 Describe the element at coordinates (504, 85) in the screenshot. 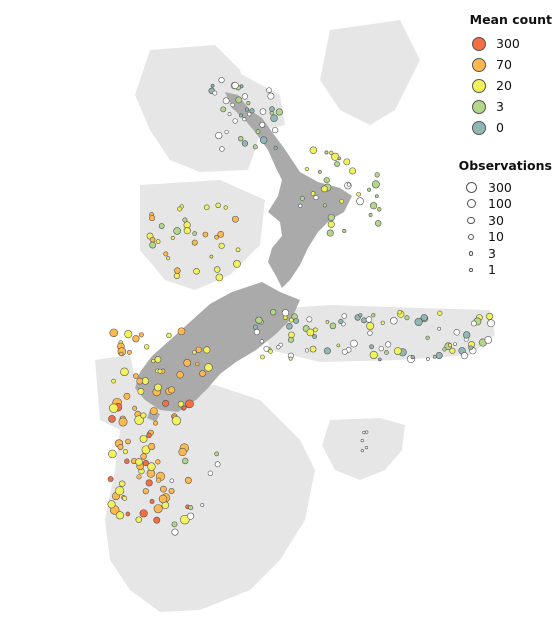

I see `mean-count-legend-label: 20` at that location.